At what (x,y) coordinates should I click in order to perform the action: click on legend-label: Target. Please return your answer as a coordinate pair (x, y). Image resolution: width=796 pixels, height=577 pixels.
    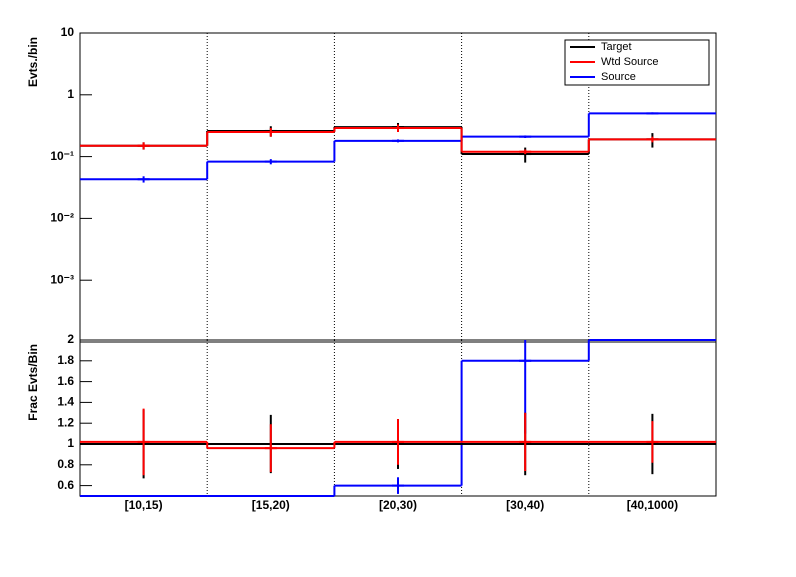
    Looking at the image, I should click on (616, 47).